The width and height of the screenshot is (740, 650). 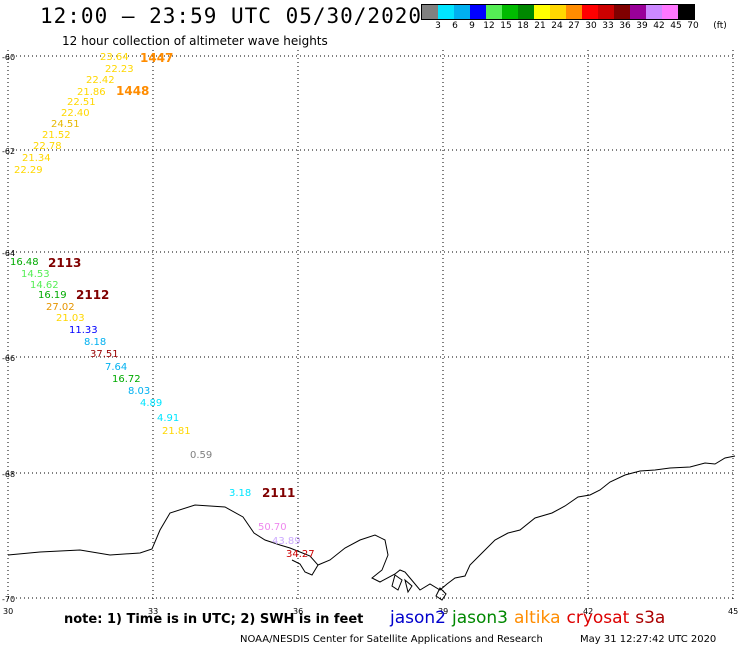 I want to click on coastline-island, so click(x=419, y=587).